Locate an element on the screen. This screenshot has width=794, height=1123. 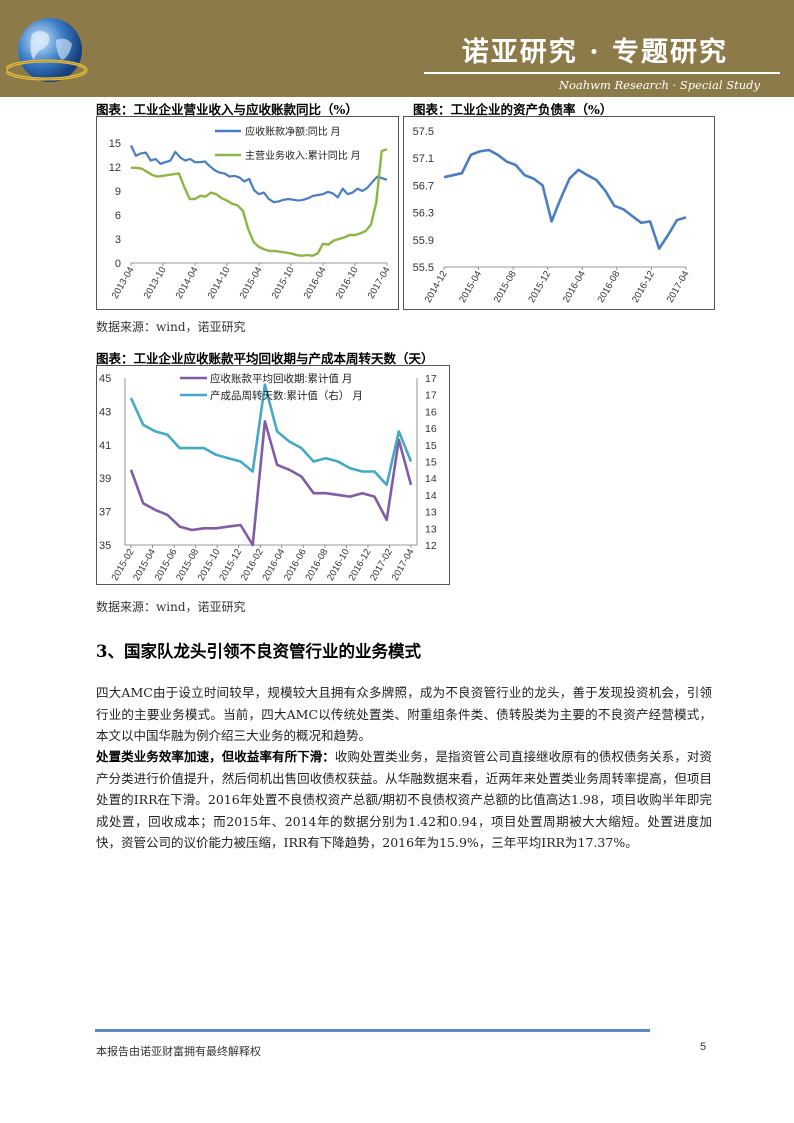
y-tick-label: 57.5 is located at coordinates (423, 132).